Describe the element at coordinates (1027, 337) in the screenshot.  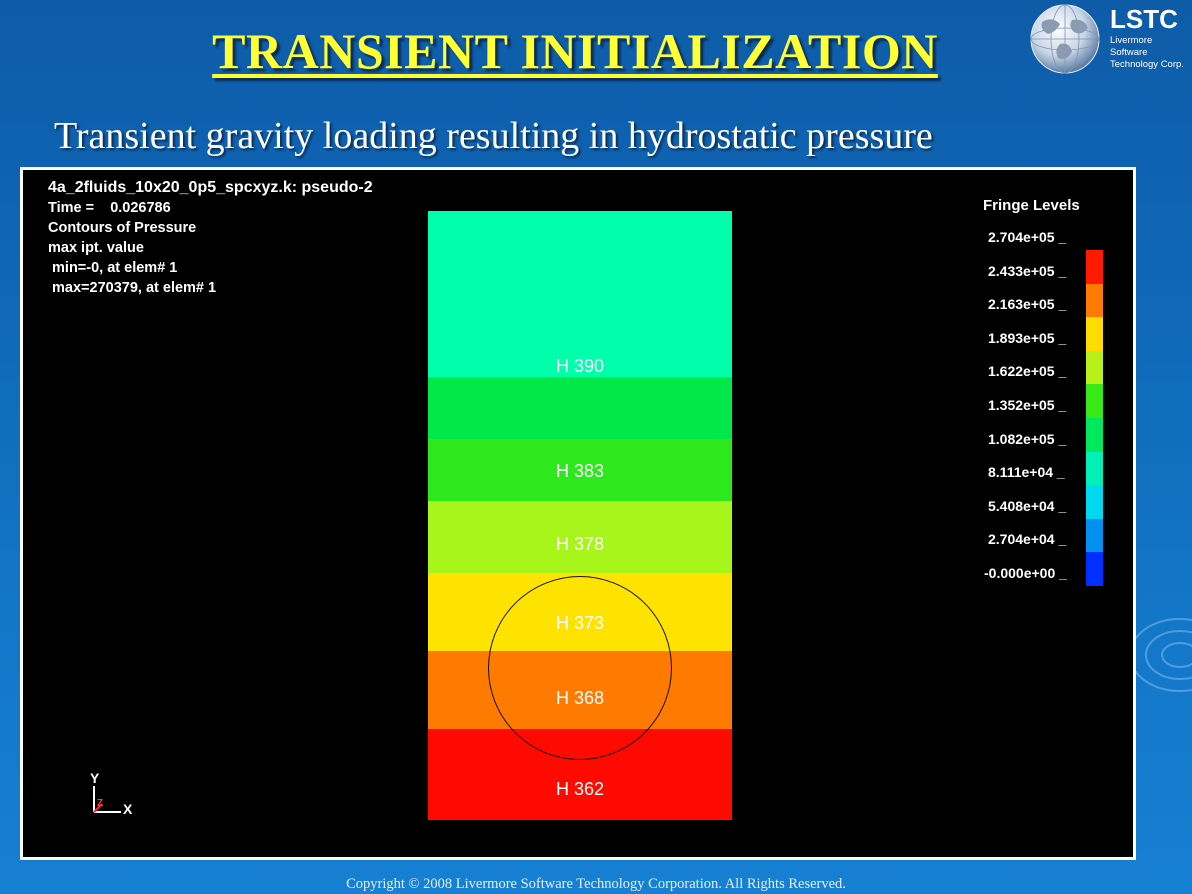
I see `legend-level-label: 1.893e+05 _` at that location.